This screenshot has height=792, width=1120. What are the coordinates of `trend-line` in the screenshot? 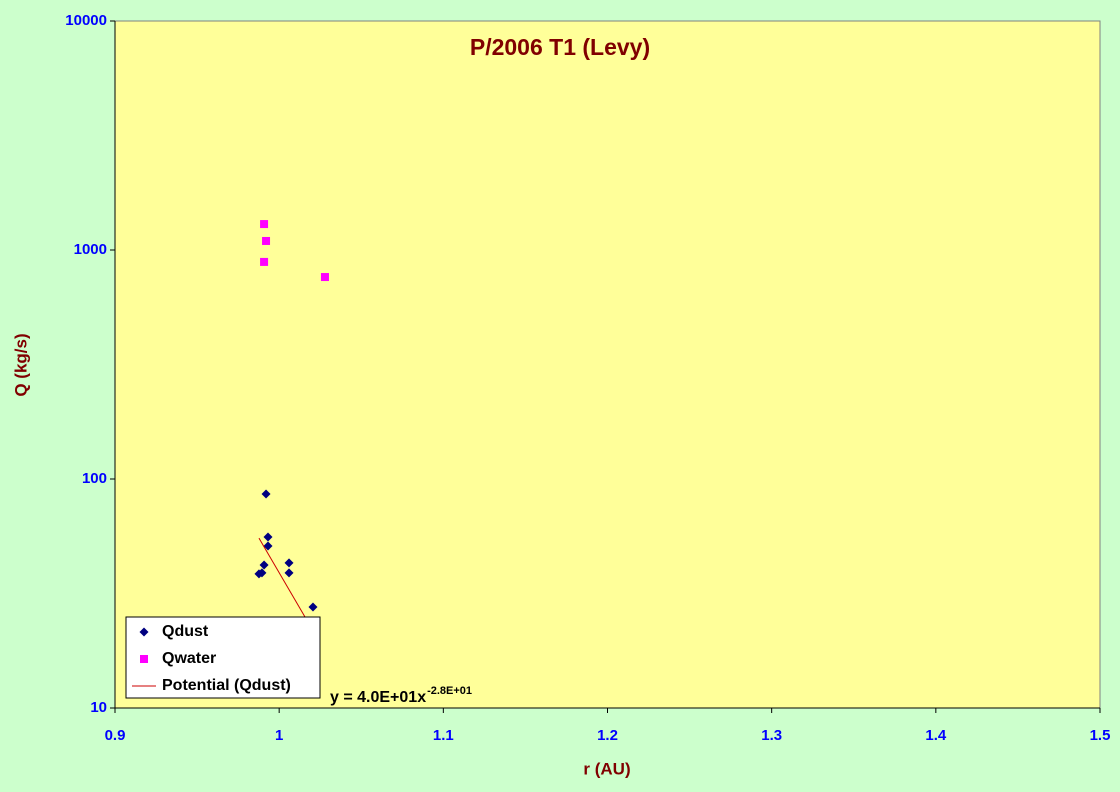 It's located at (282, 577).